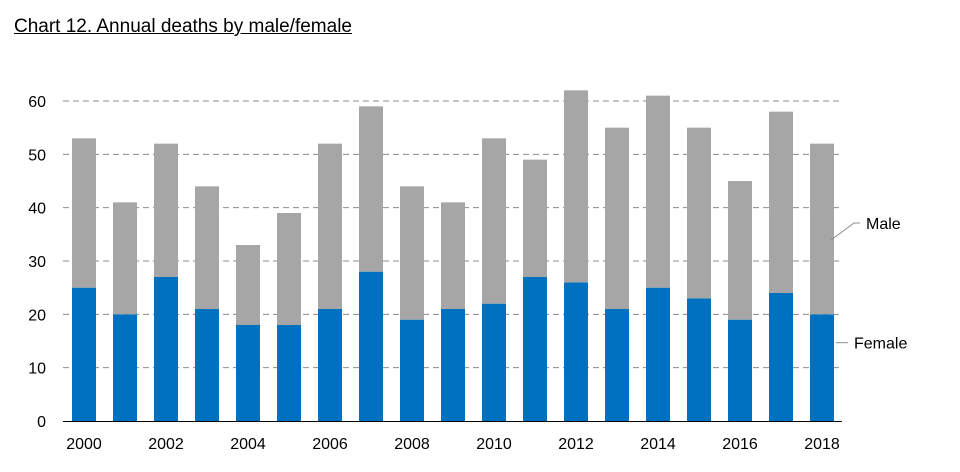 Image resolution: width=960 pixels, height=472 pixels. What do you see at coordinates (699, 359) in the screenshot?
I see `bar-female-2015` at bounding box center [699, 359].